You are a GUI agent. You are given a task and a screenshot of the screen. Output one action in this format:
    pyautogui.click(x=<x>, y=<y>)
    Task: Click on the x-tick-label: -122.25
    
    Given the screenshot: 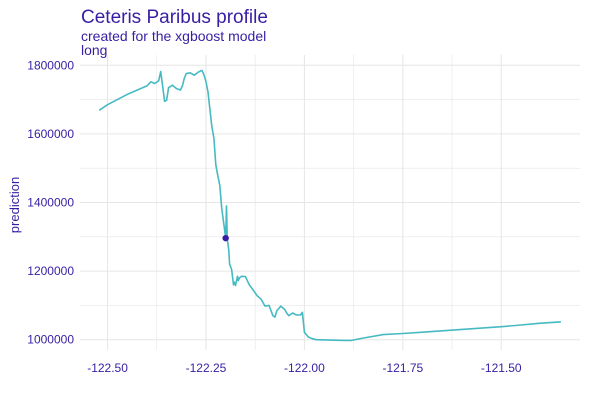 What is the action you would take?
    pyautogui.click(x=206, y=368)
    